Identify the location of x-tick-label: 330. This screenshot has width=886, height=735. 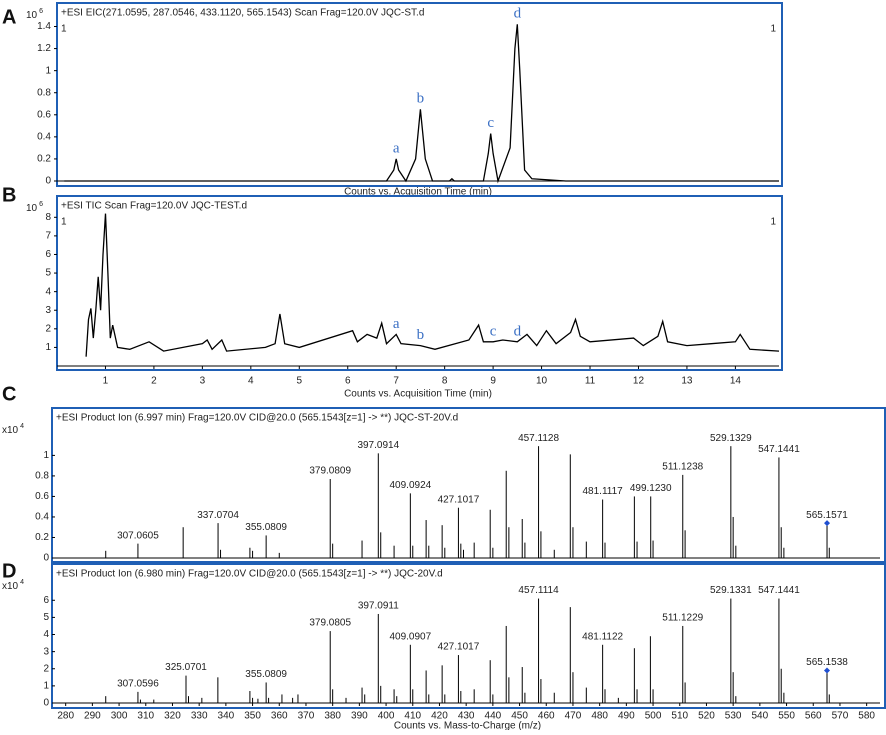
(199, 716).